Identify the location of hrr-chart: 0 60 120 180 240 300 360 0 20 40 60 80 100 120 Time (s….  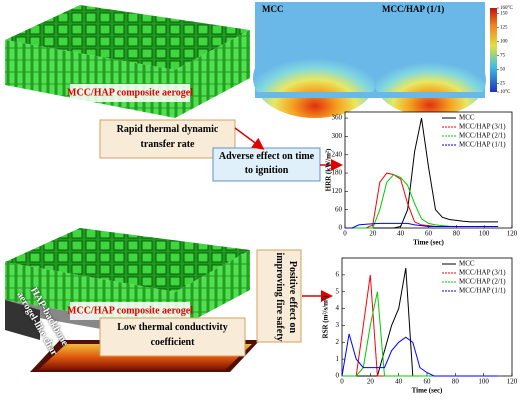
(421, 179).